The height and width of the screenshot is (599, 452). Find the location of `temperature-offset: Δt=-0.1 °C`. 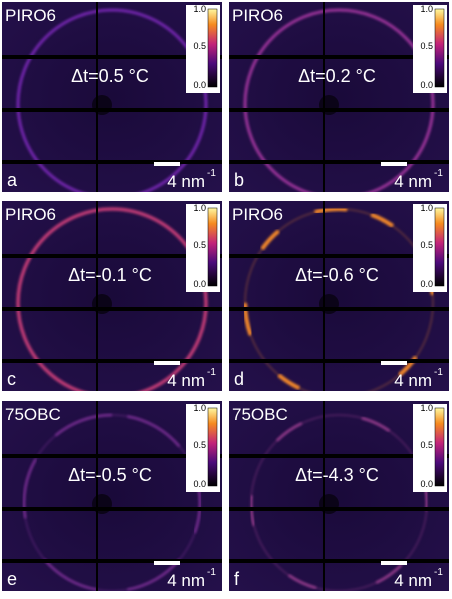

temperature-offset: Δt=-0.1 °C is located at coordinates (110, 275).